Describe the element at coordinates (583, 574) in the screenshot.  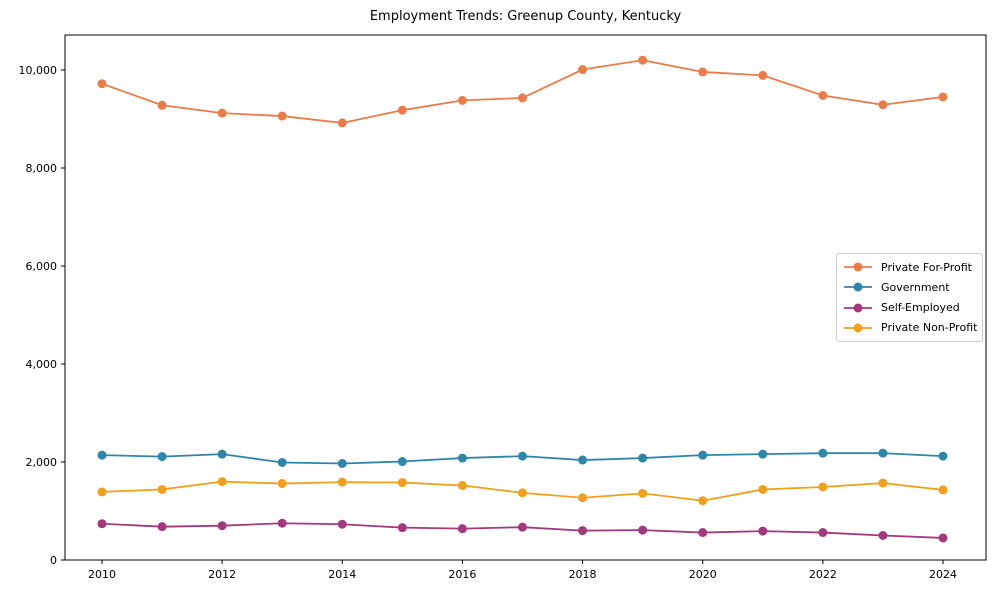
I see `x-tick-label: 2018` at that location.